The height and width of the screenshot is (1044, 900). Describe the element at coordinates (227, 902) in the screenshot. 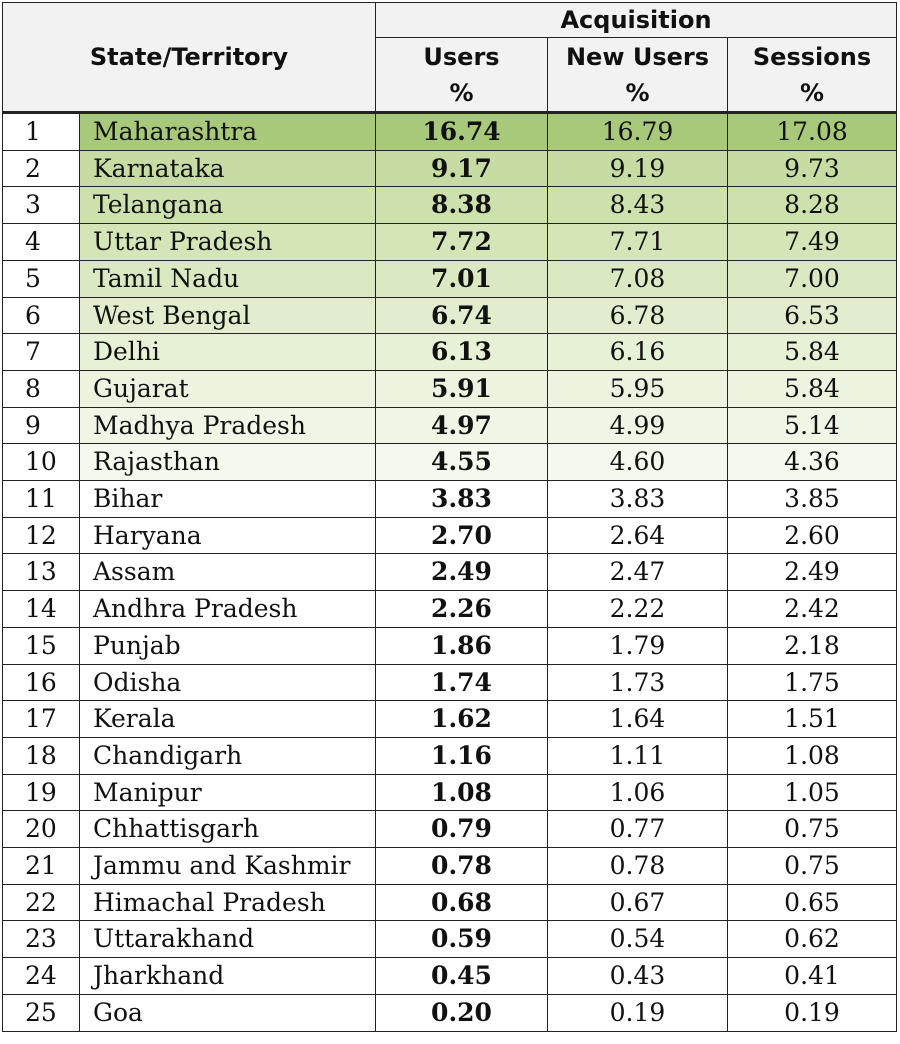

I see `state-name-cell: Himachal Pradesh` at that location.